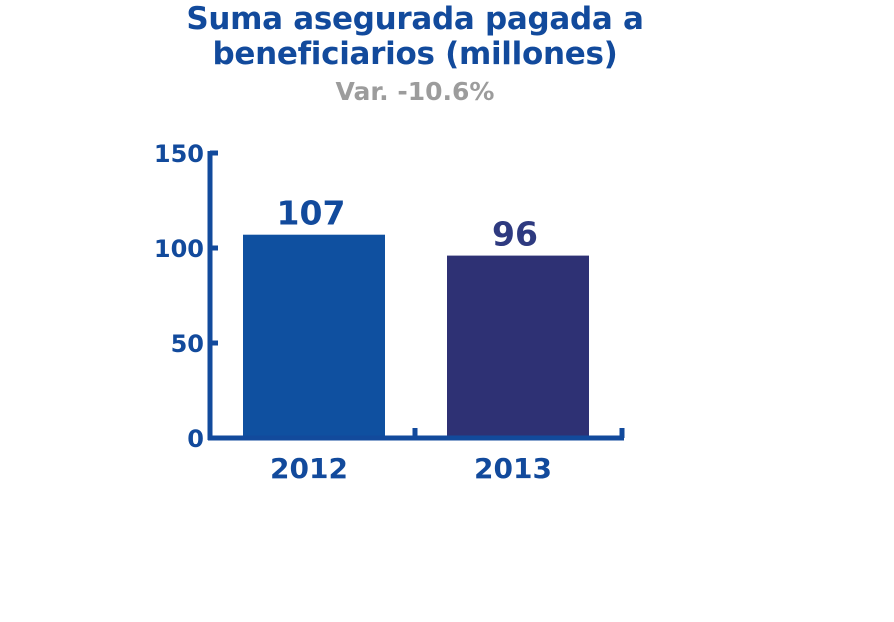  What do you see at coordinates (179, 154) in the screenshot?
I see `y-tick-label-150: 150` at bounding box center [179, 154].